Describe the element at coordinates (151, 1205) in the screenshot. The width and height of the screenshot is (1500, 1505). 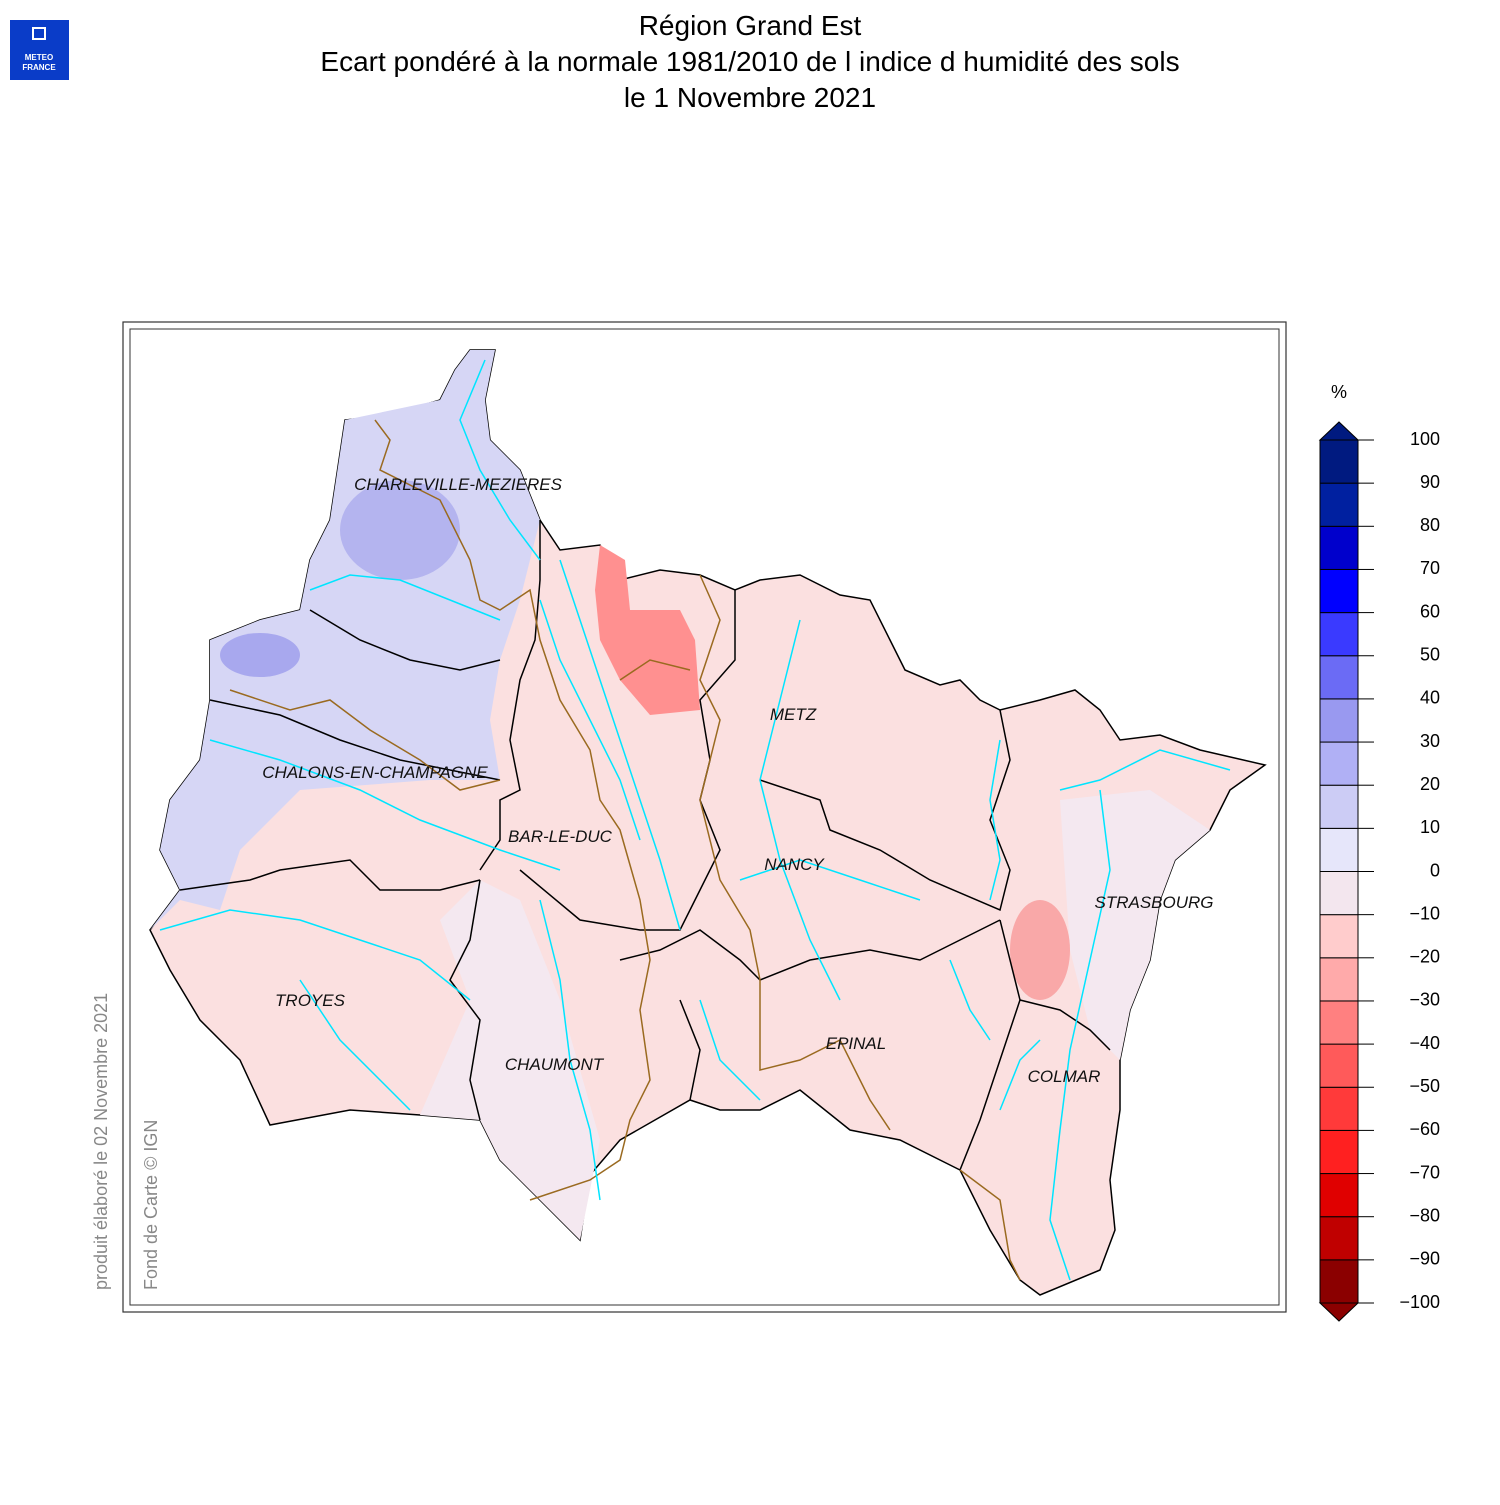
I see `credit: Fond de Carte © IGN` at that location.